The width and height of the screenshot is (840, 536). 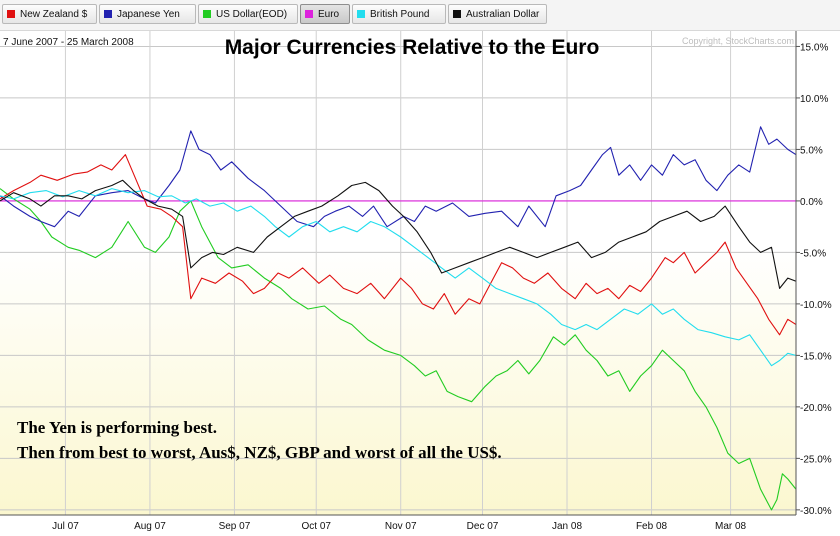 I want to click on legend-label: British Pound, so click(x=400, y=14).